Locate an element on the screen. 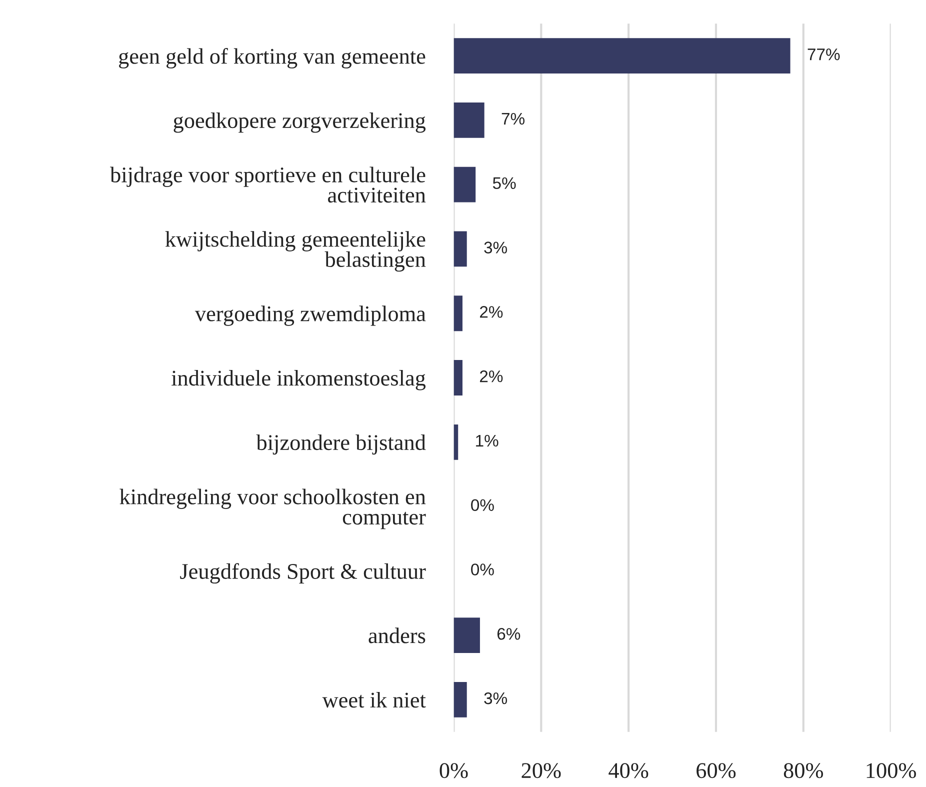 The width and height of the screenshot is (926, 787). y-tick-label: bijzondere bijstand is located at coordinates (341, 444).